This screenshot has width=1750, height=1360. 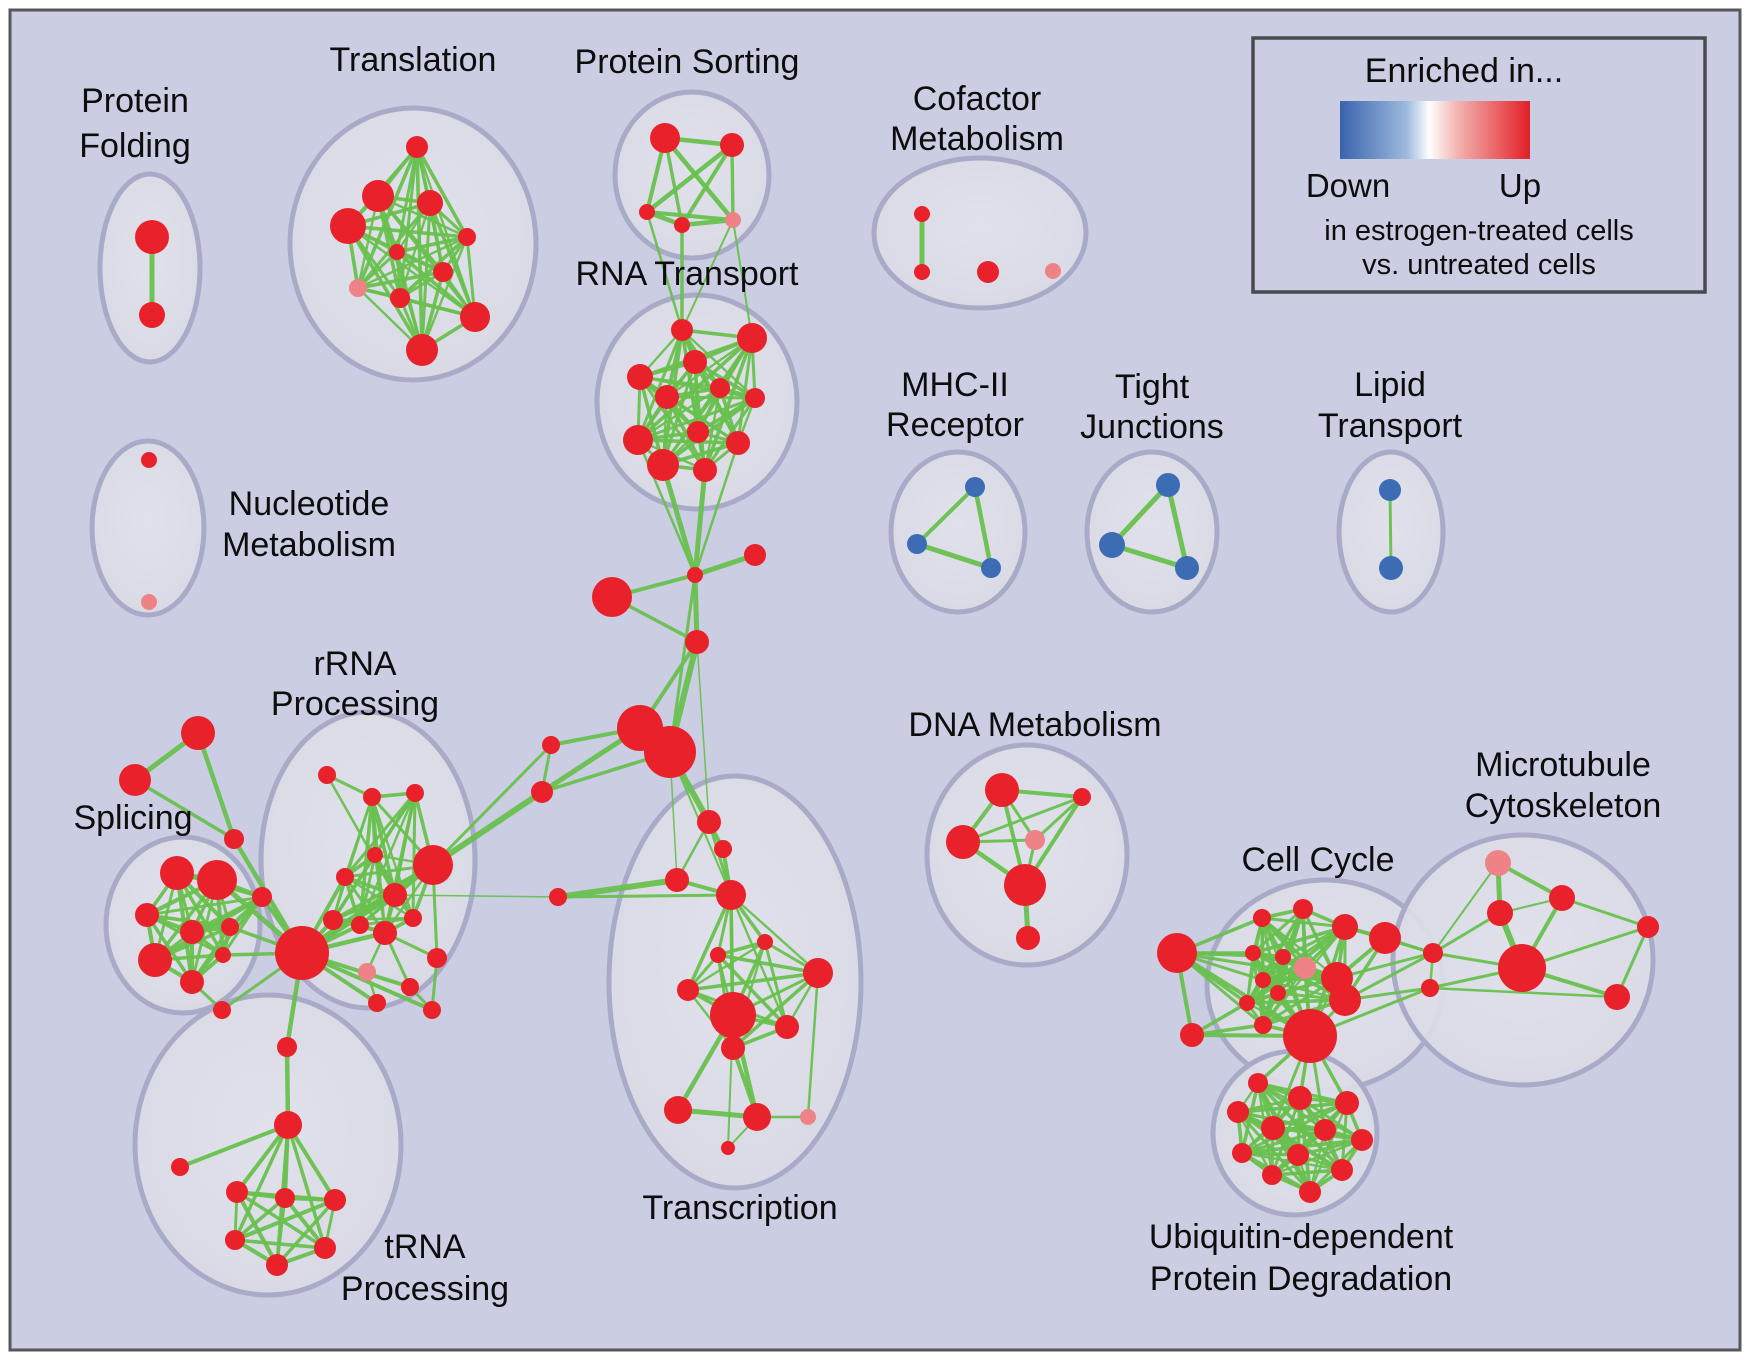 I want to click on node-ps1, so click(x=732, y=145).